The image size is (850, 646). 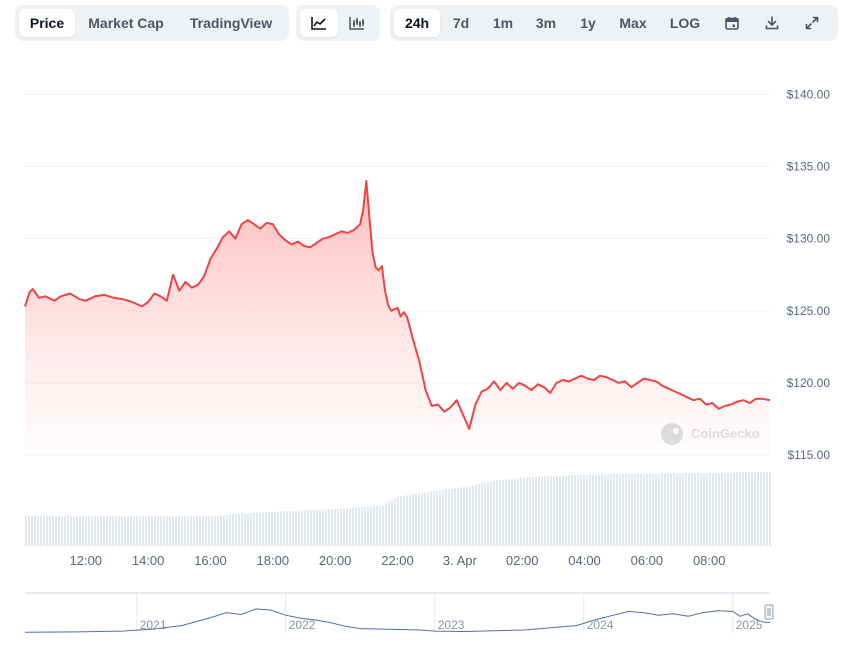 I want to click on tab-market-cap: Market Cap, so click(x=126, y=23).